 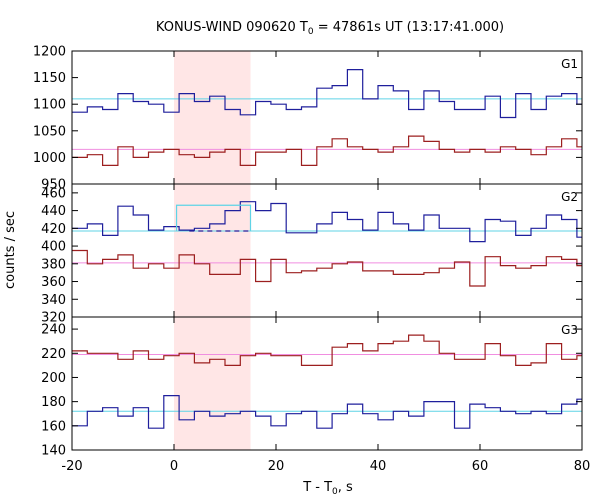 I want to click on y-axis-label: counts / sec, so click(x=10, y=250).